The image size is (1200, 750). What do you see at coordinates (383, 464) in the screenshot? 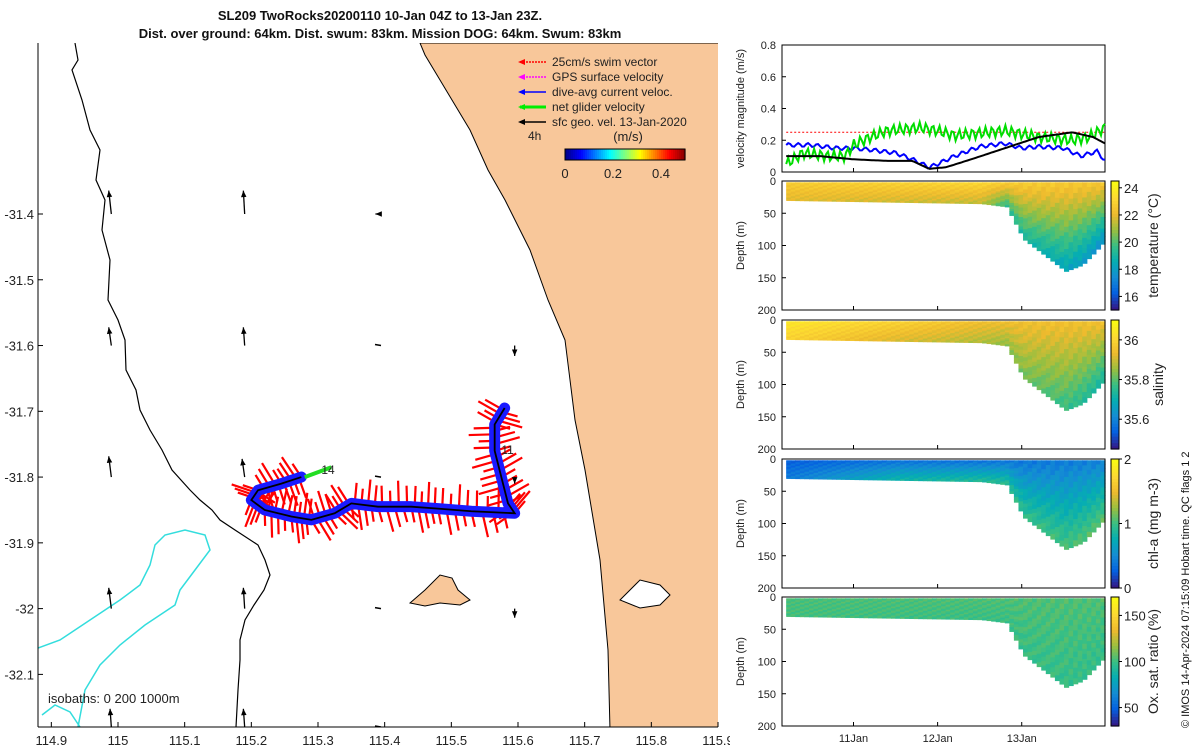
I see `glider-track` at bounding box center [383, 464].